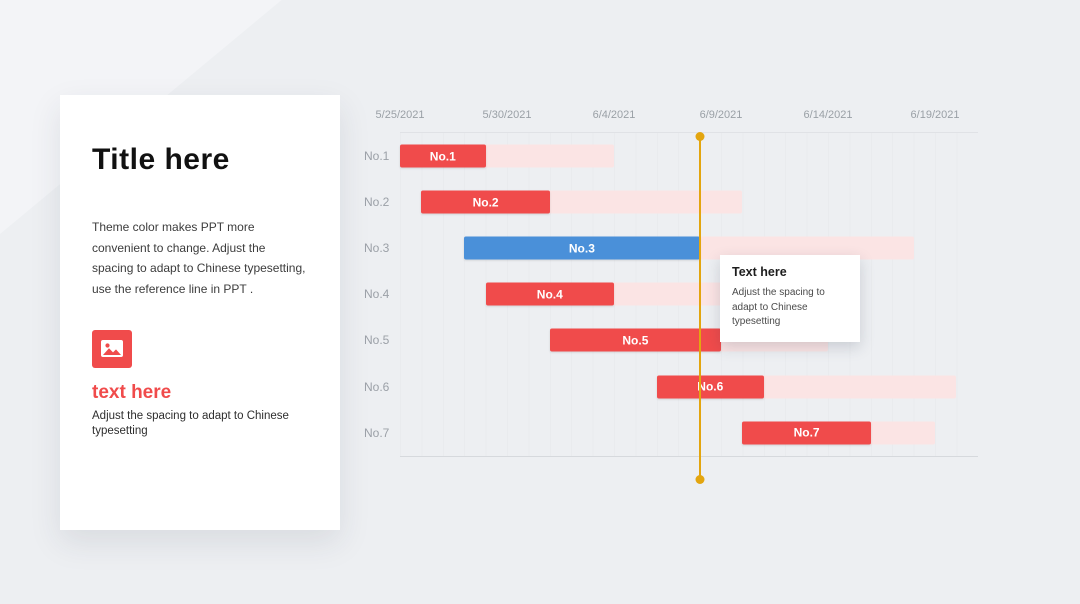  What do you see at coordinates (377, 294) in the screenshot?
I see `row-label: No.4` at bounding box center [377, 294].